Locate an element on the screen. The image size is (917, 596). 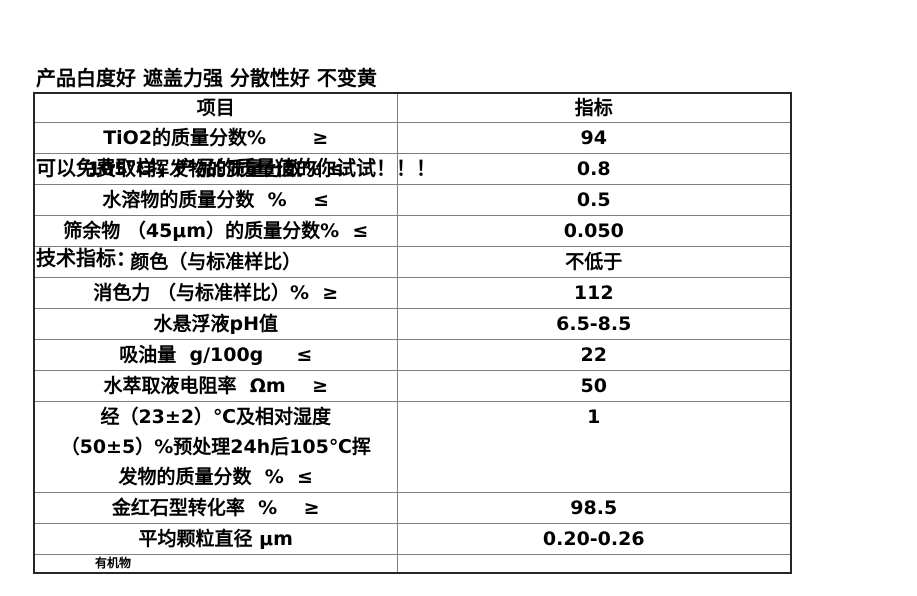
item-cell: TiO2的质量分数% ≥ is located at coordinates (215, 138).